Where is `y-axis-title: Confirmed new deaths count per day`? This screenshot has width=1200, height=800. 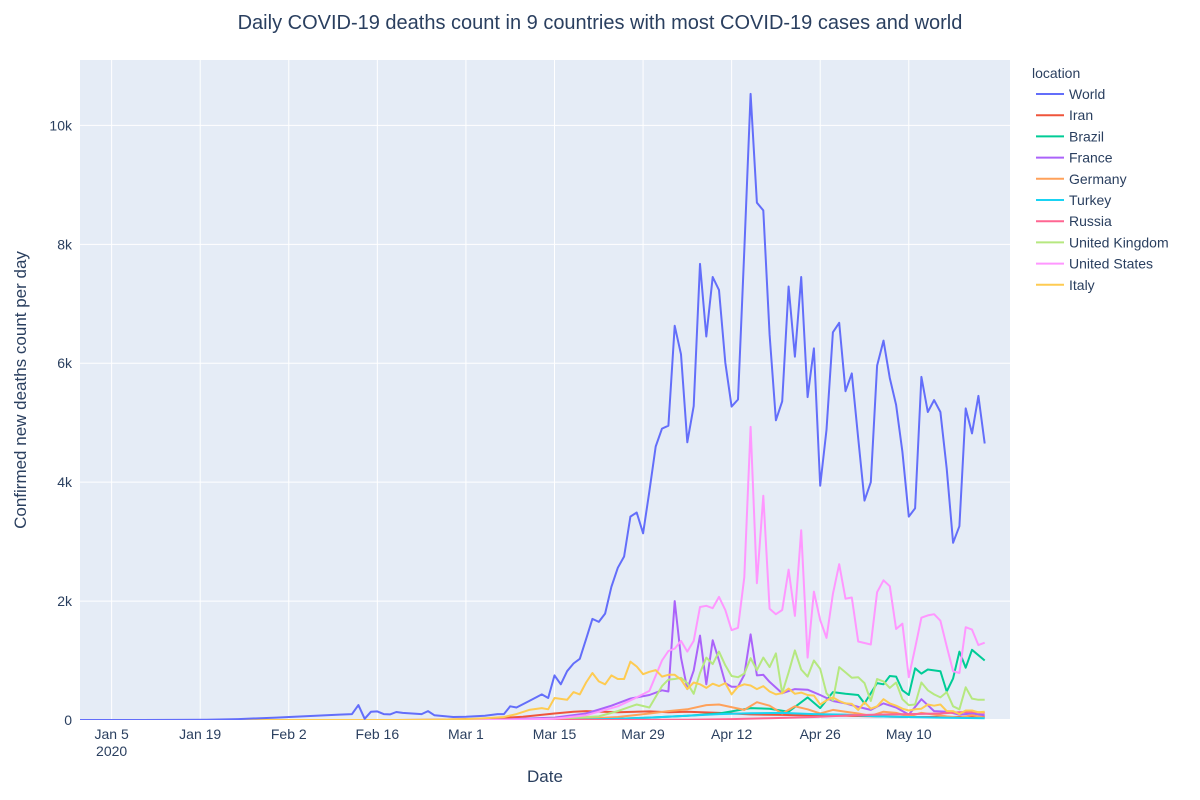
y-axis-title: Confirmed new deaths count per day is located at coordinates (20, 390).